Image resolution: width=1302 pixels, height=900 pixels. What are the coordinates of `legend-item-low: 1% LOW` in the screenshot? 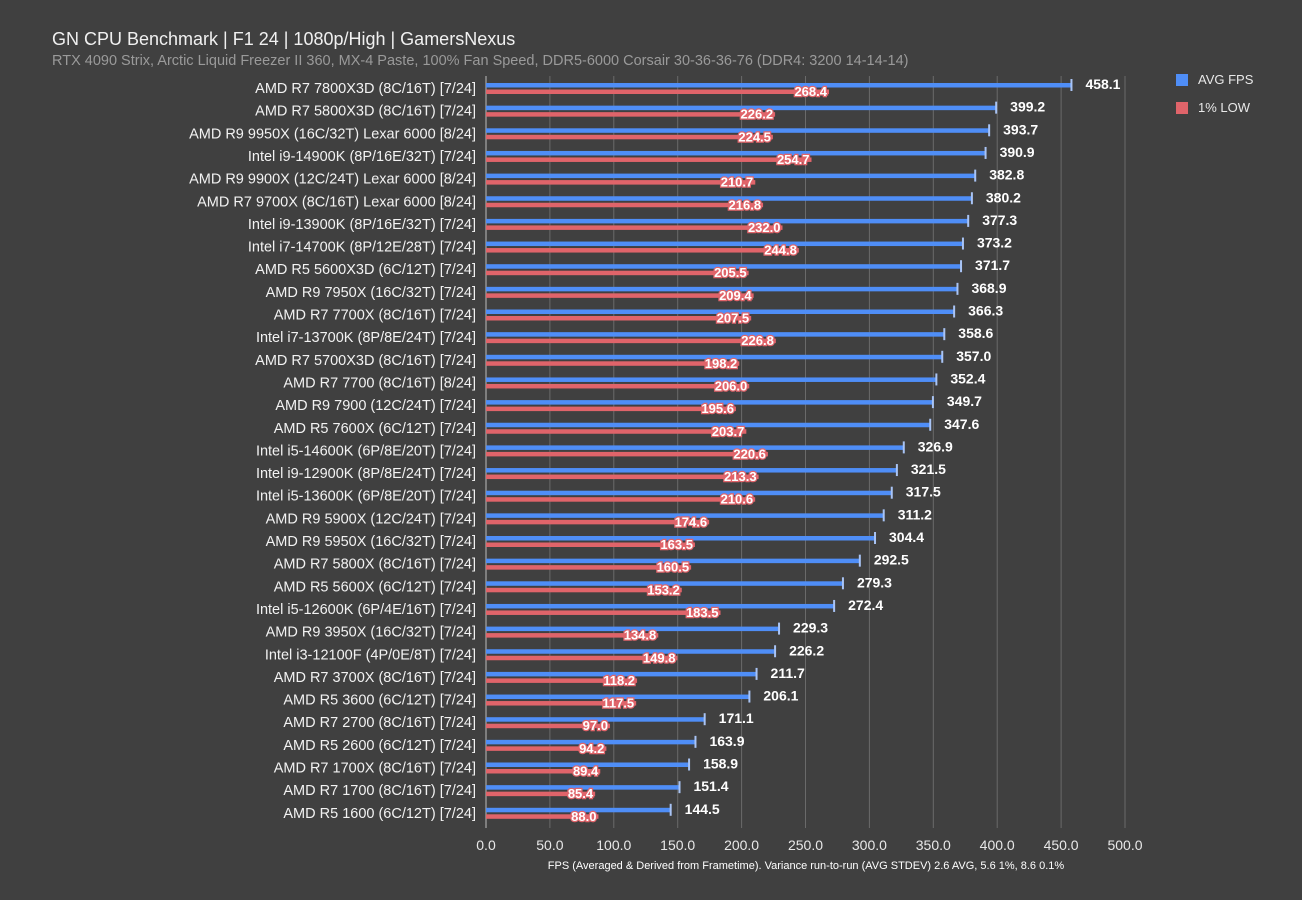 It's located at (1213, 107).